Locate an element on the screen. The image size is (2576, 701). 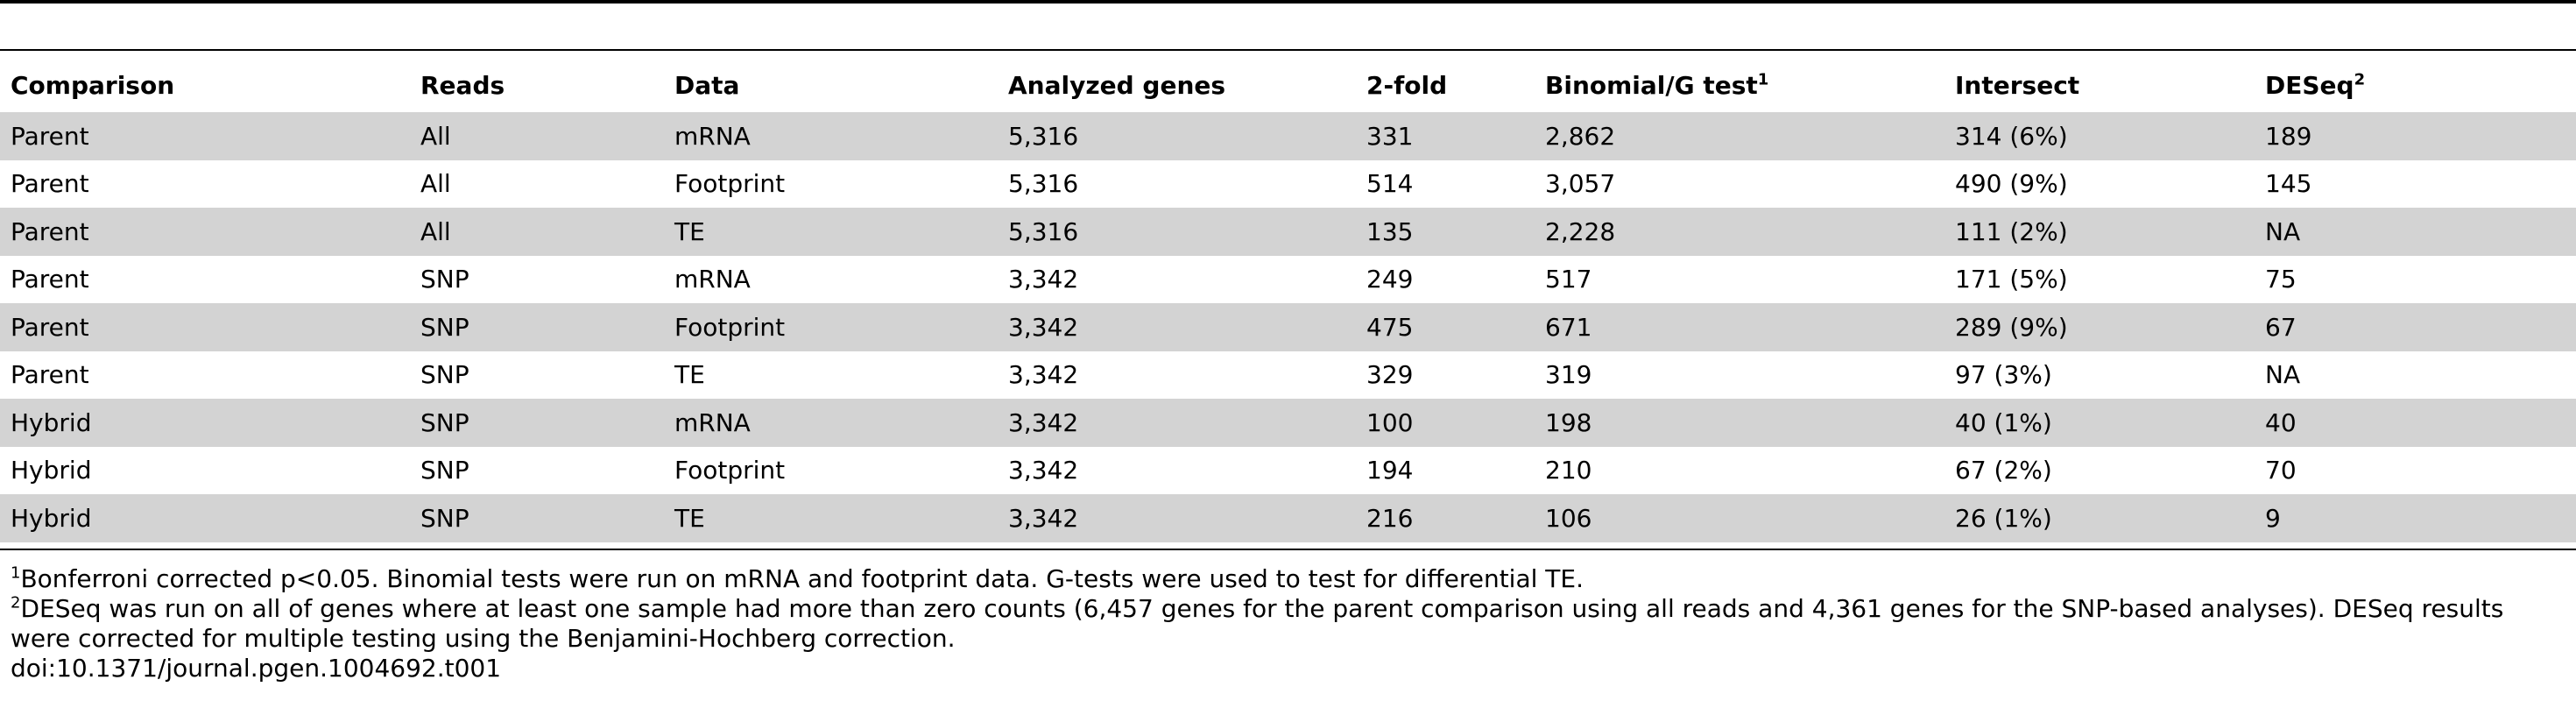
table-cell: 9 is located at coordinates (2415, 518).